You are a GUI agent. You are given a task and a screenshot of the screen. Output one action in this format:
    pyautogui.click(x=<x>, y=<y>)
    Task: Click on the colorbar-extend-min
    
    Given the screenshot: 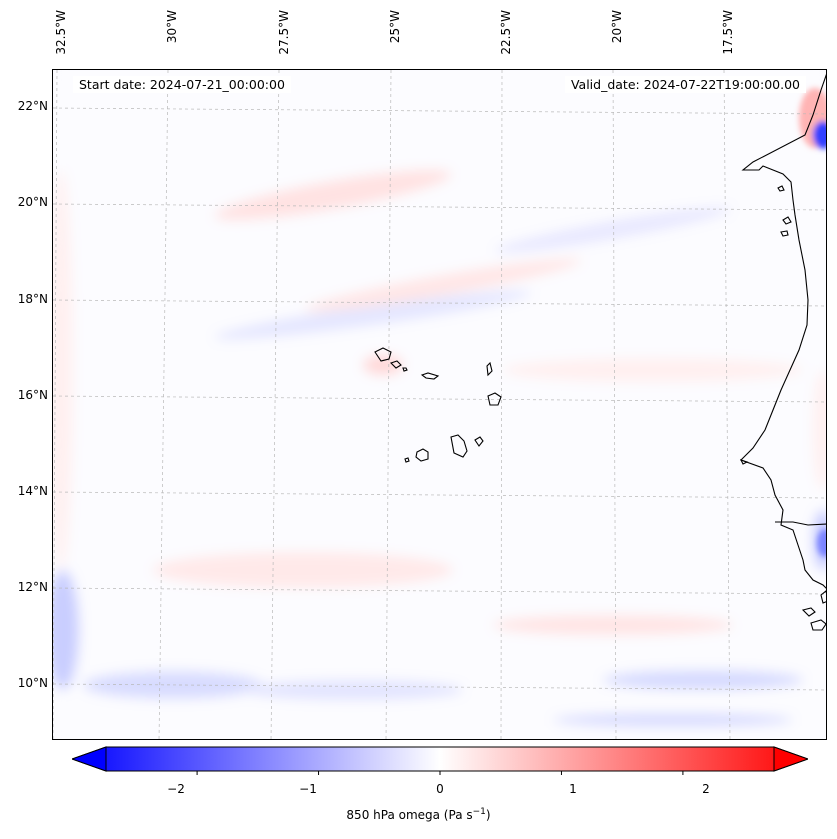 What is the action you would take?
    pyautogui.click(x=89, y=759)
    